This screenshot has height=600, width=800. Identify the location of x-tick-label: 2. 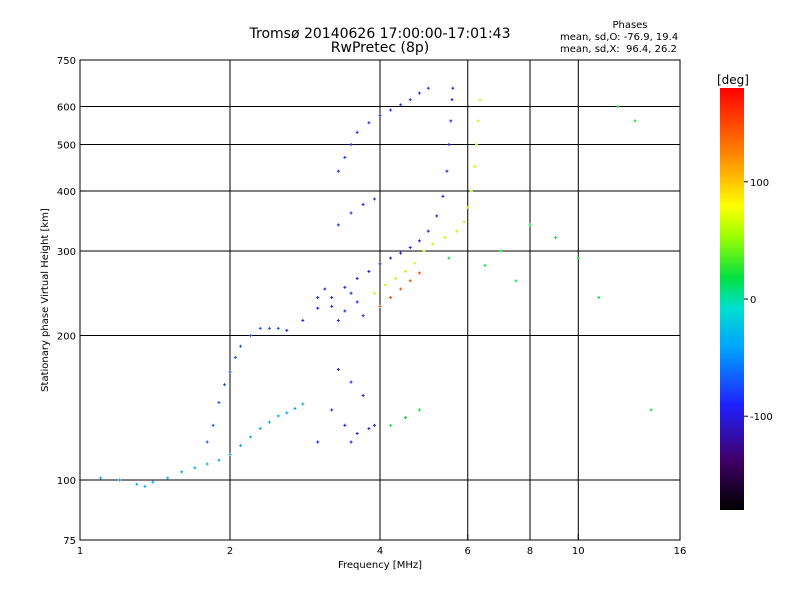
(230, 551).